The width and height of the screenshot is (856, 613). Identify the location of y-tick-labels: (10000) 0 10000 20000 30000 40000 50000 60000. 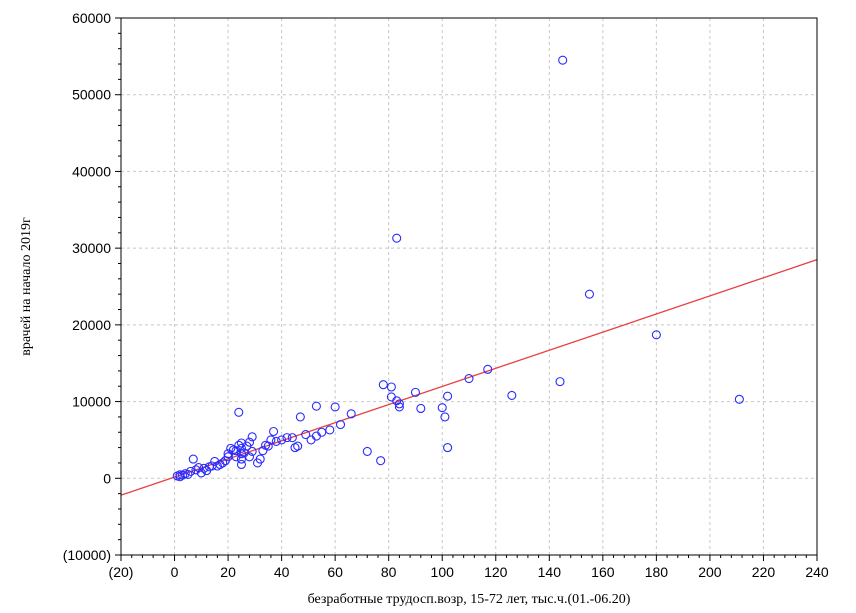
(87, 286).